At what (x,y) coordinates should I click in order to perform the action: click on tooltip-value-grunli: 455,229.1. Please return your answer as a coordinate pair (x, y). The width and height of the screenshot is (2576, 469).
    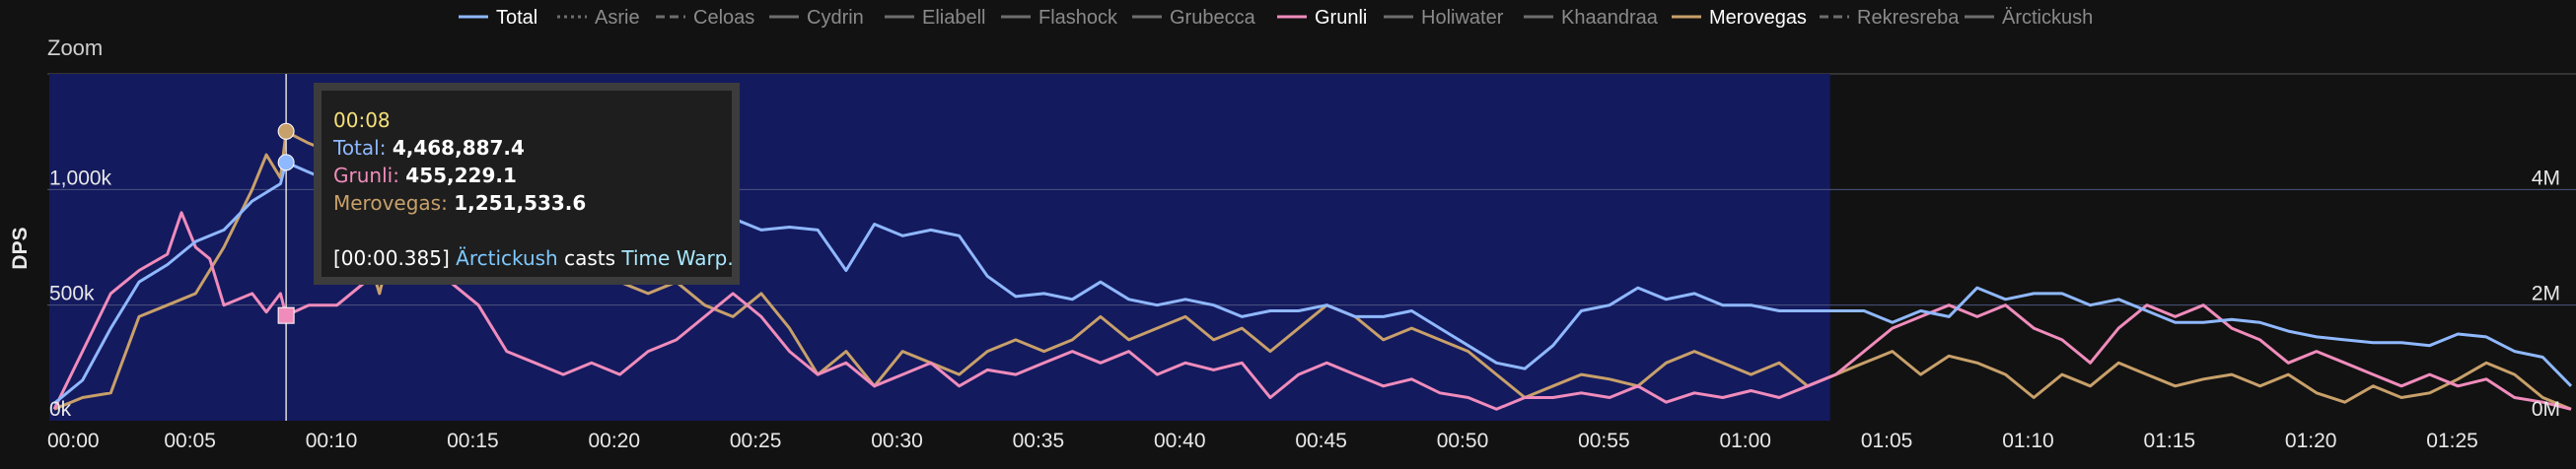
    Looking at the image, I should click on (461, 175).